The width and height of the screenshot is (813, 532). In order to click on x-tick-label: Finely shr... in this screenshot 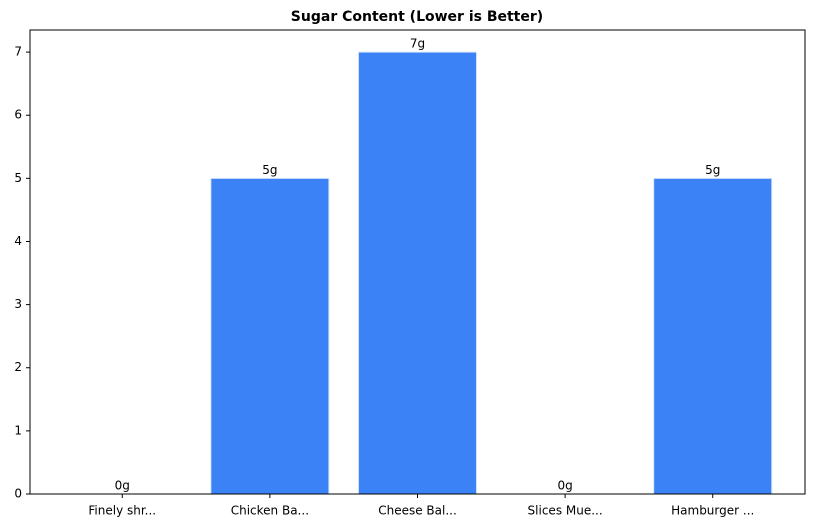, I will do `click(122, 511)`.